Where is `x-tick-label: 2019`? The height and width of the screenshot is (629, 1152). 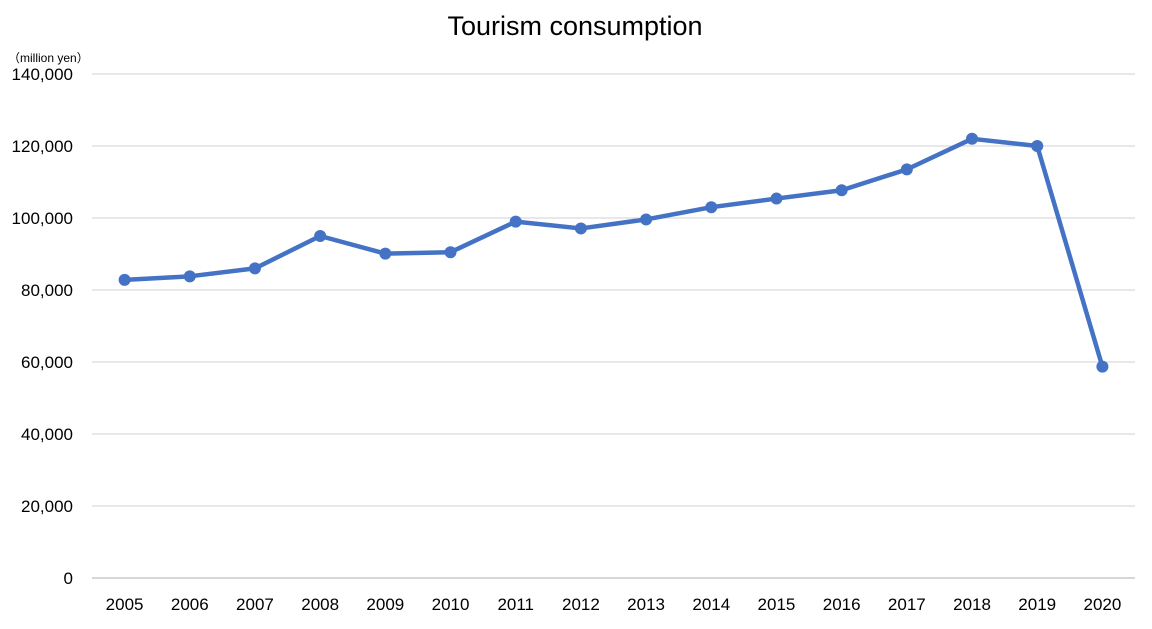
x-tick-label: 2019 is located at coordinates (1037, 604).